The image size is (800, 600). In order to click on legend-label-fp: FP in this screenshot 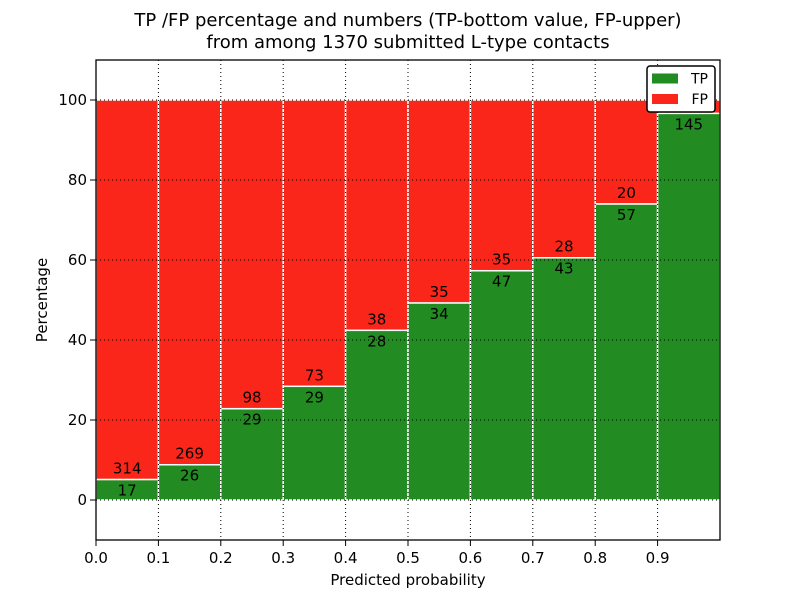, I will do `click(700, 100)`.